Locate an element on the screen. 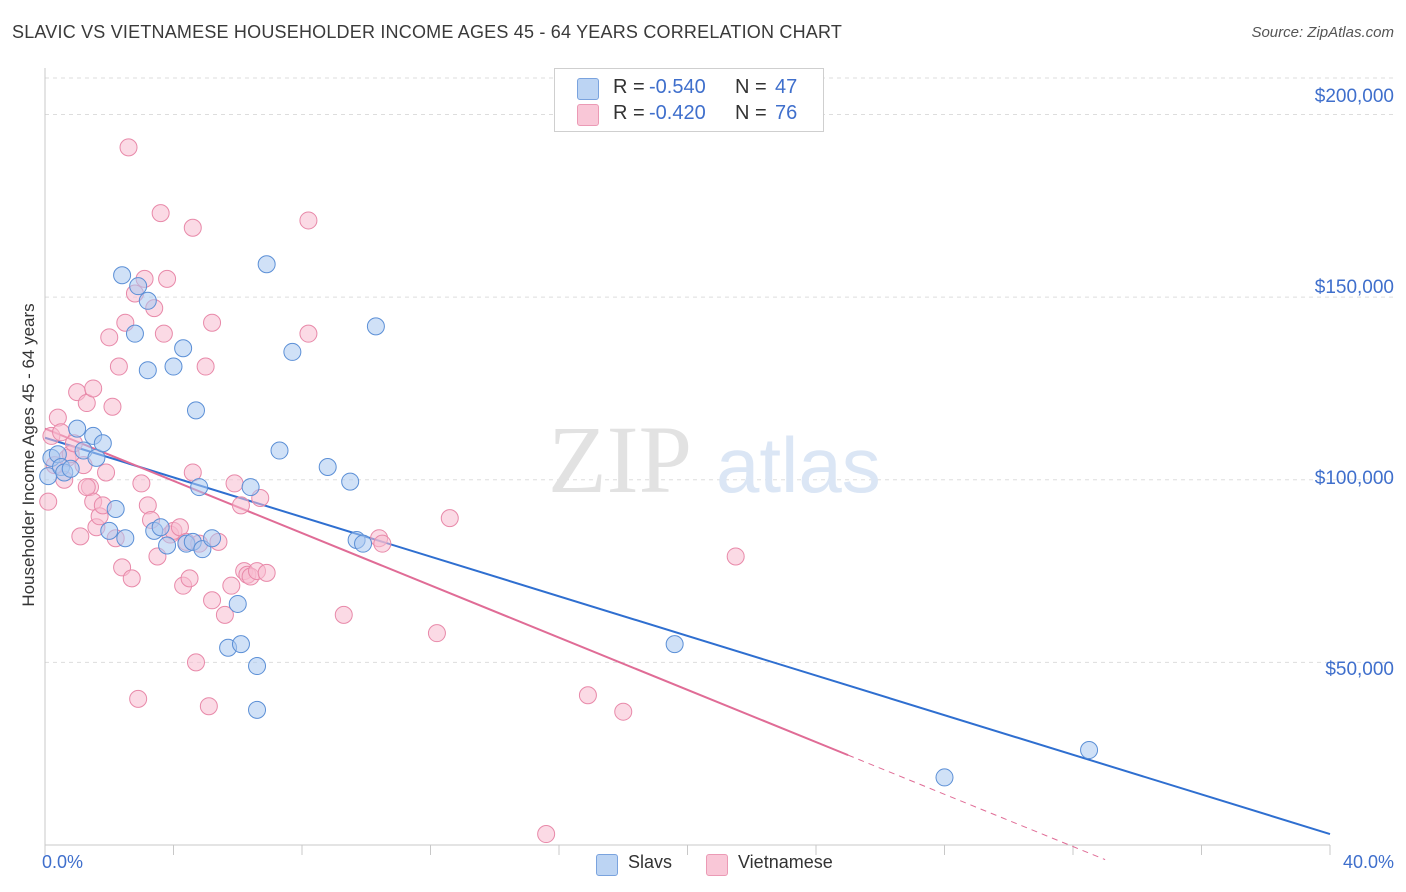  legend-swatch-vietnamese is located at coordinates (588, 115).